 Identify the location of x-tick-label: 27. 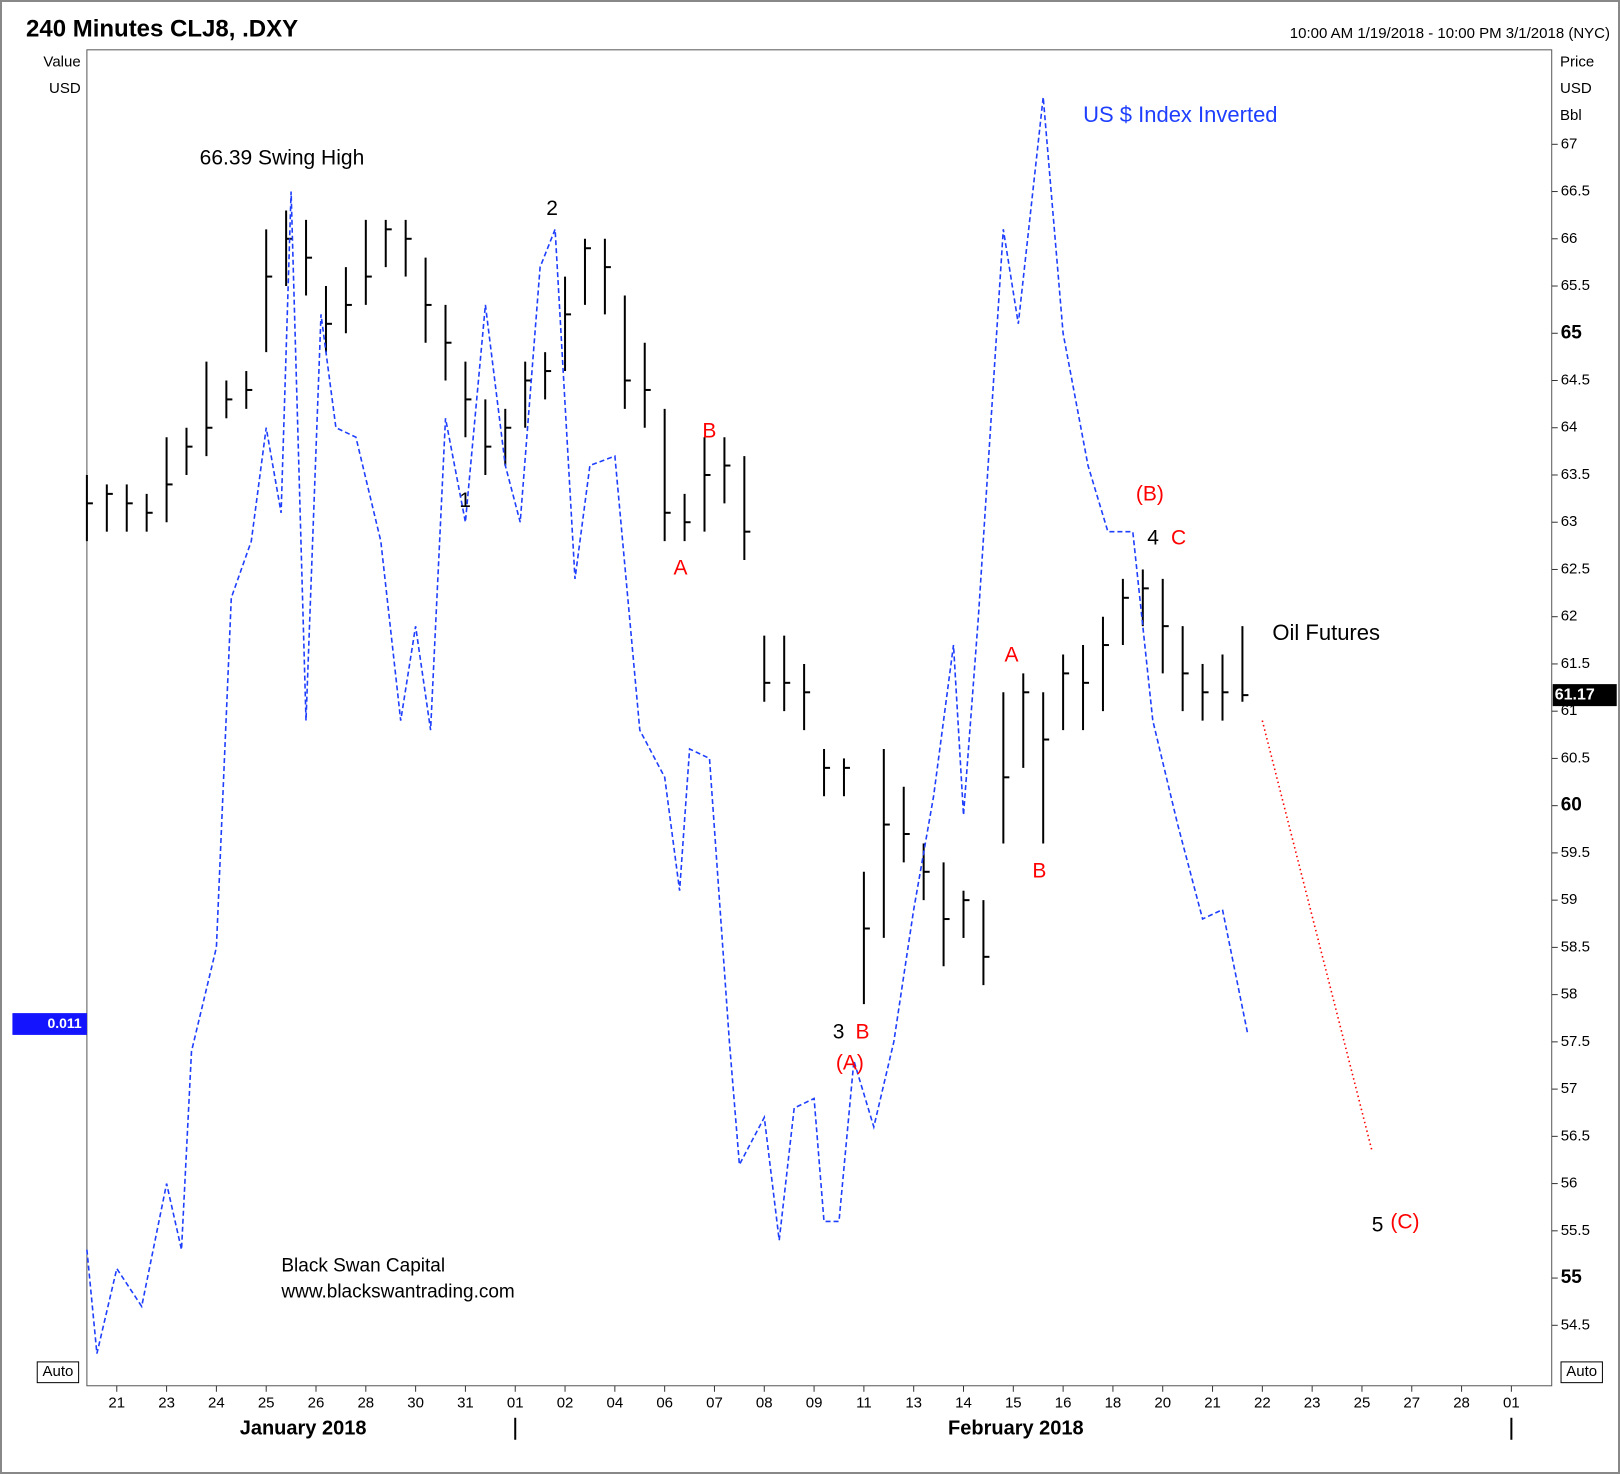
(1411, 1403).